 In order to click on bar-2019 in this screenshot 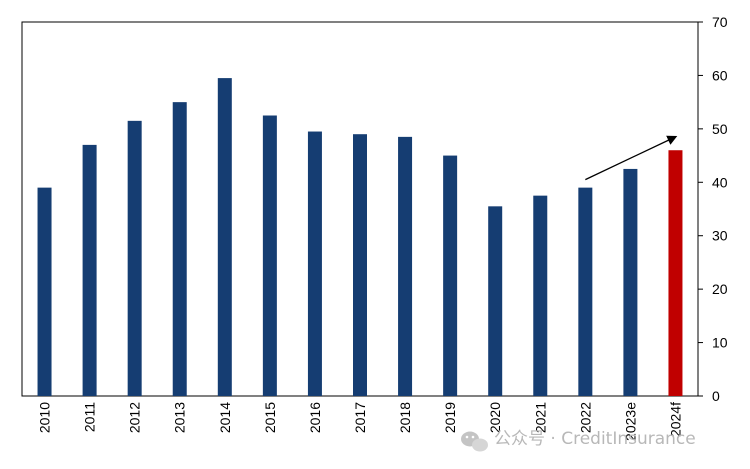, I will do `click(450, 275)`.